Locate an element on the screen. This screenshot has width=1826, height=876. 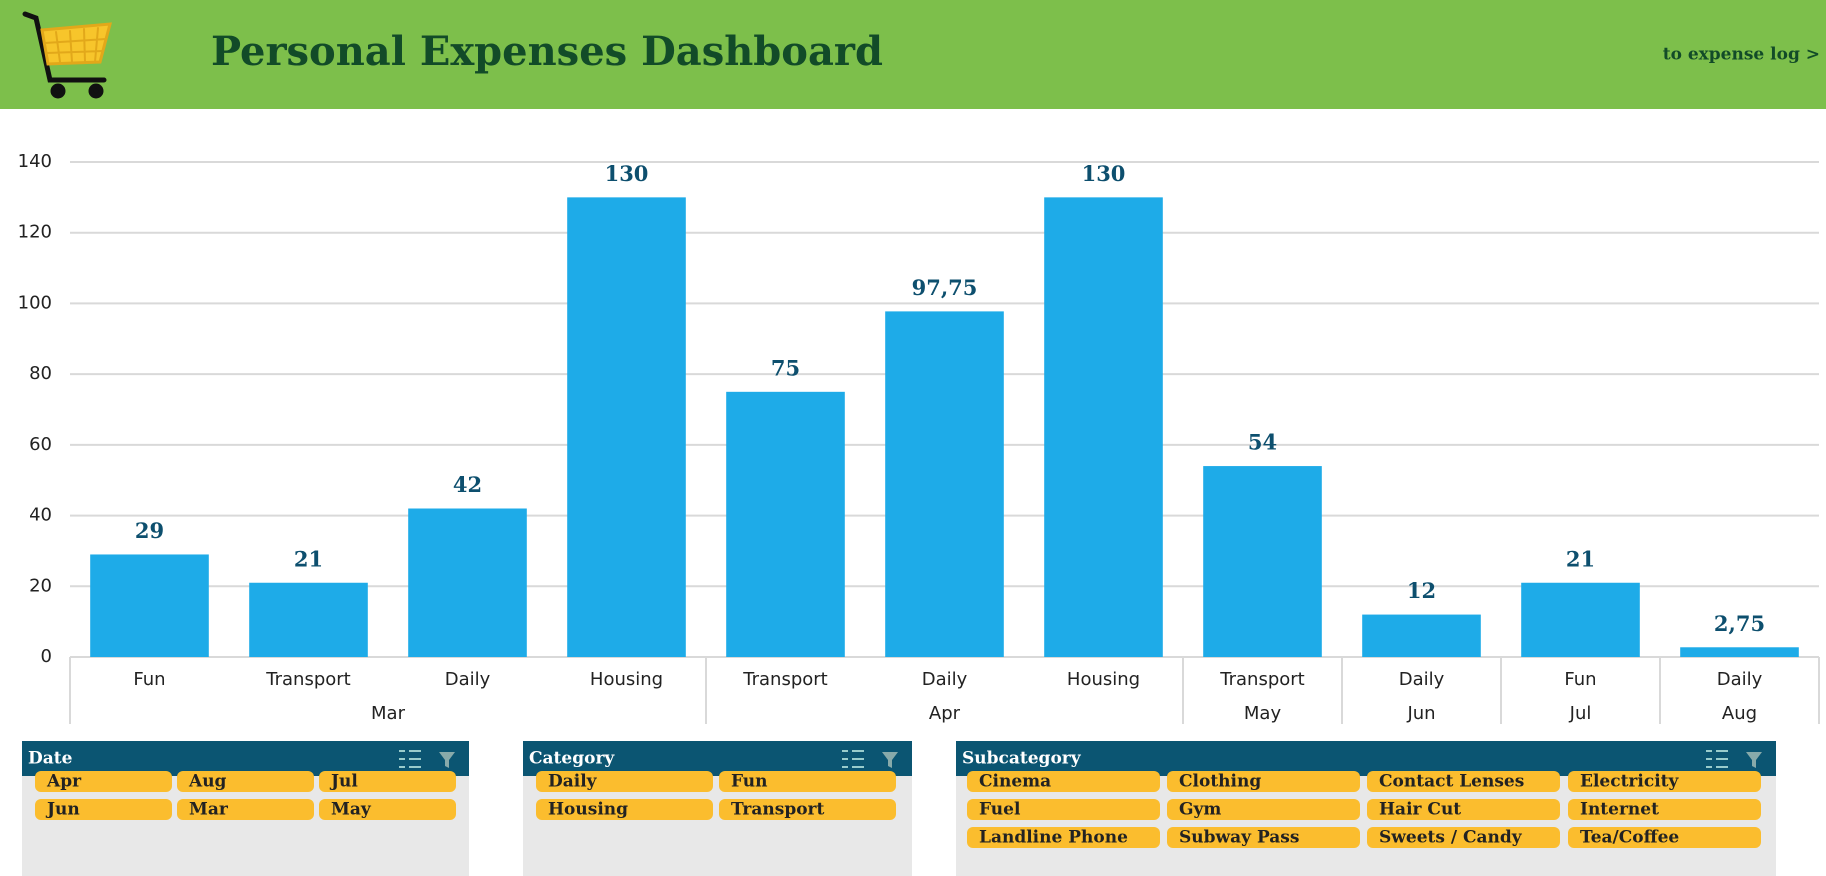
cart-icon is located at coordinates (67, 55).